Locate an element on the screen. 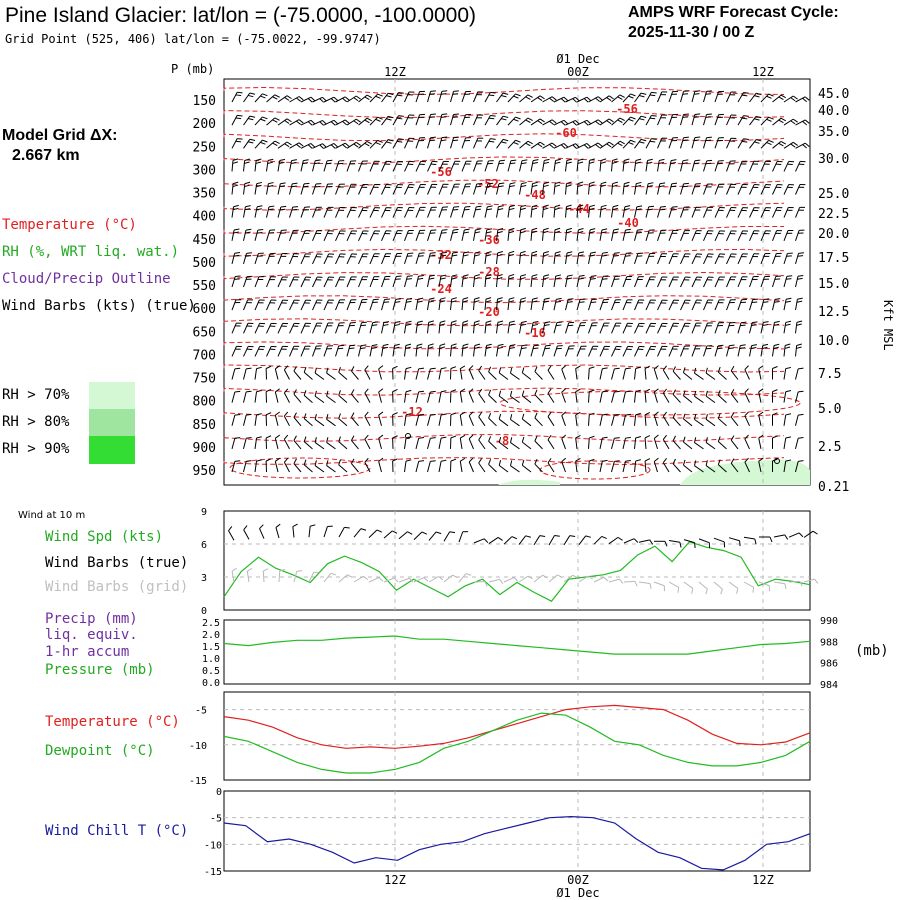 Image resolution: width=900 pixels, height=900 pixels. dewpoint-label: Dewpoint (°C) is located at coordinates (100, 751).